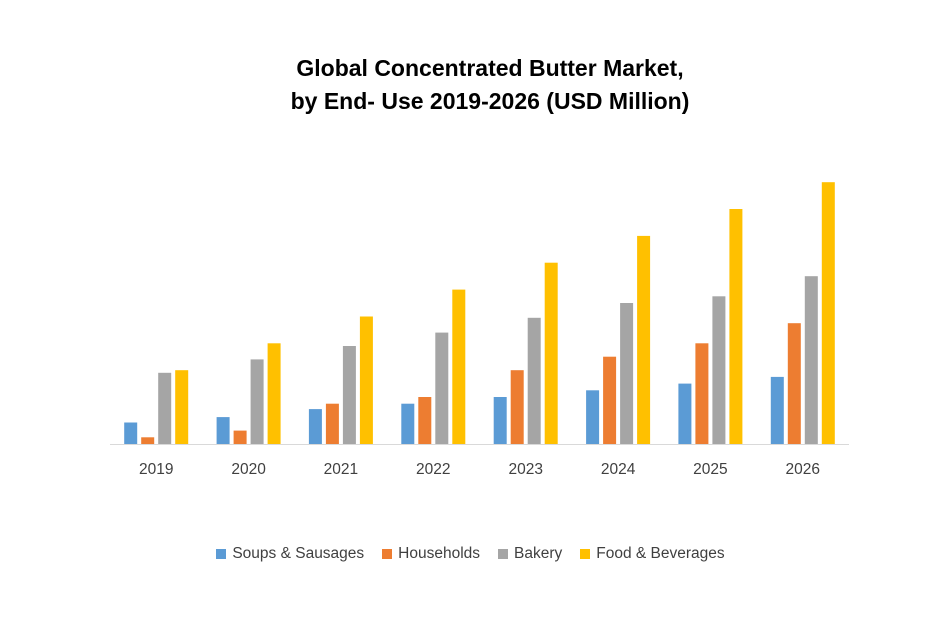 The image size is (941, 625). I want to click on legend-label: Food & Beverages, so click(660, 553).